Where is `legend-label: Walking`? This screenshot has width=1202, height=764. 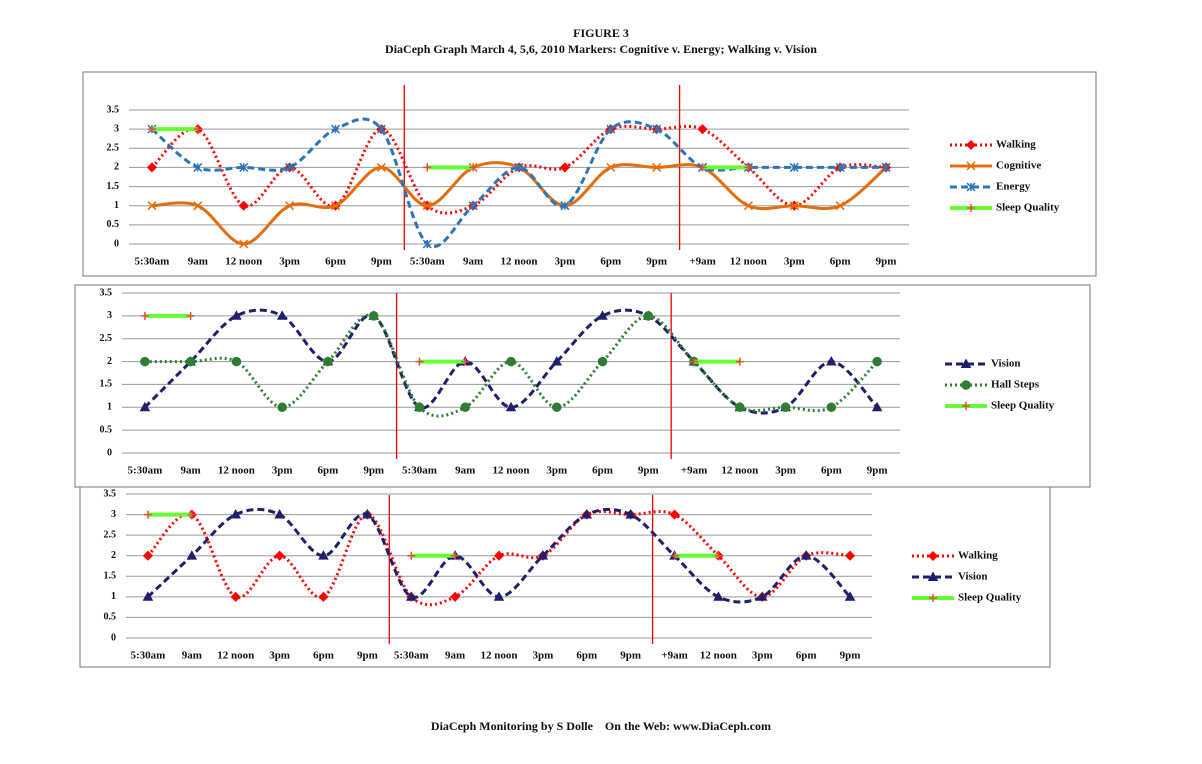 legend-label: Walking is located at coordinates (978, 556).